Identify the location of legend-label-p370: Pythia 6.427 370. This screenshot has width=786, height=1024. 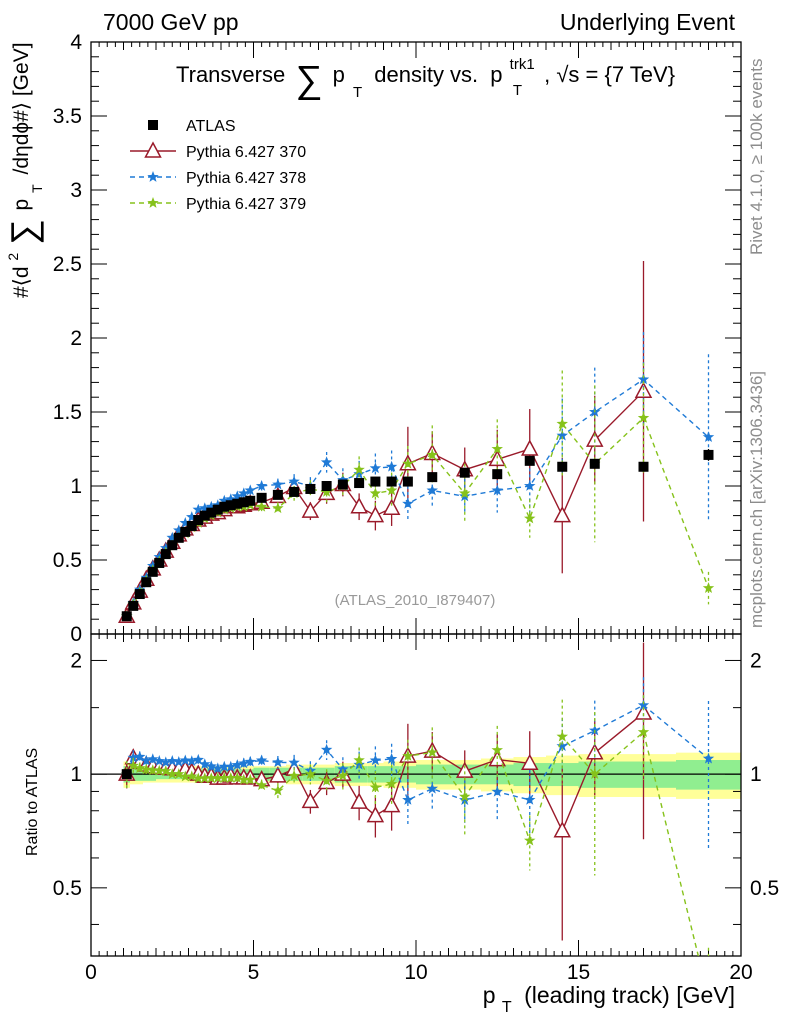
(246, 152).